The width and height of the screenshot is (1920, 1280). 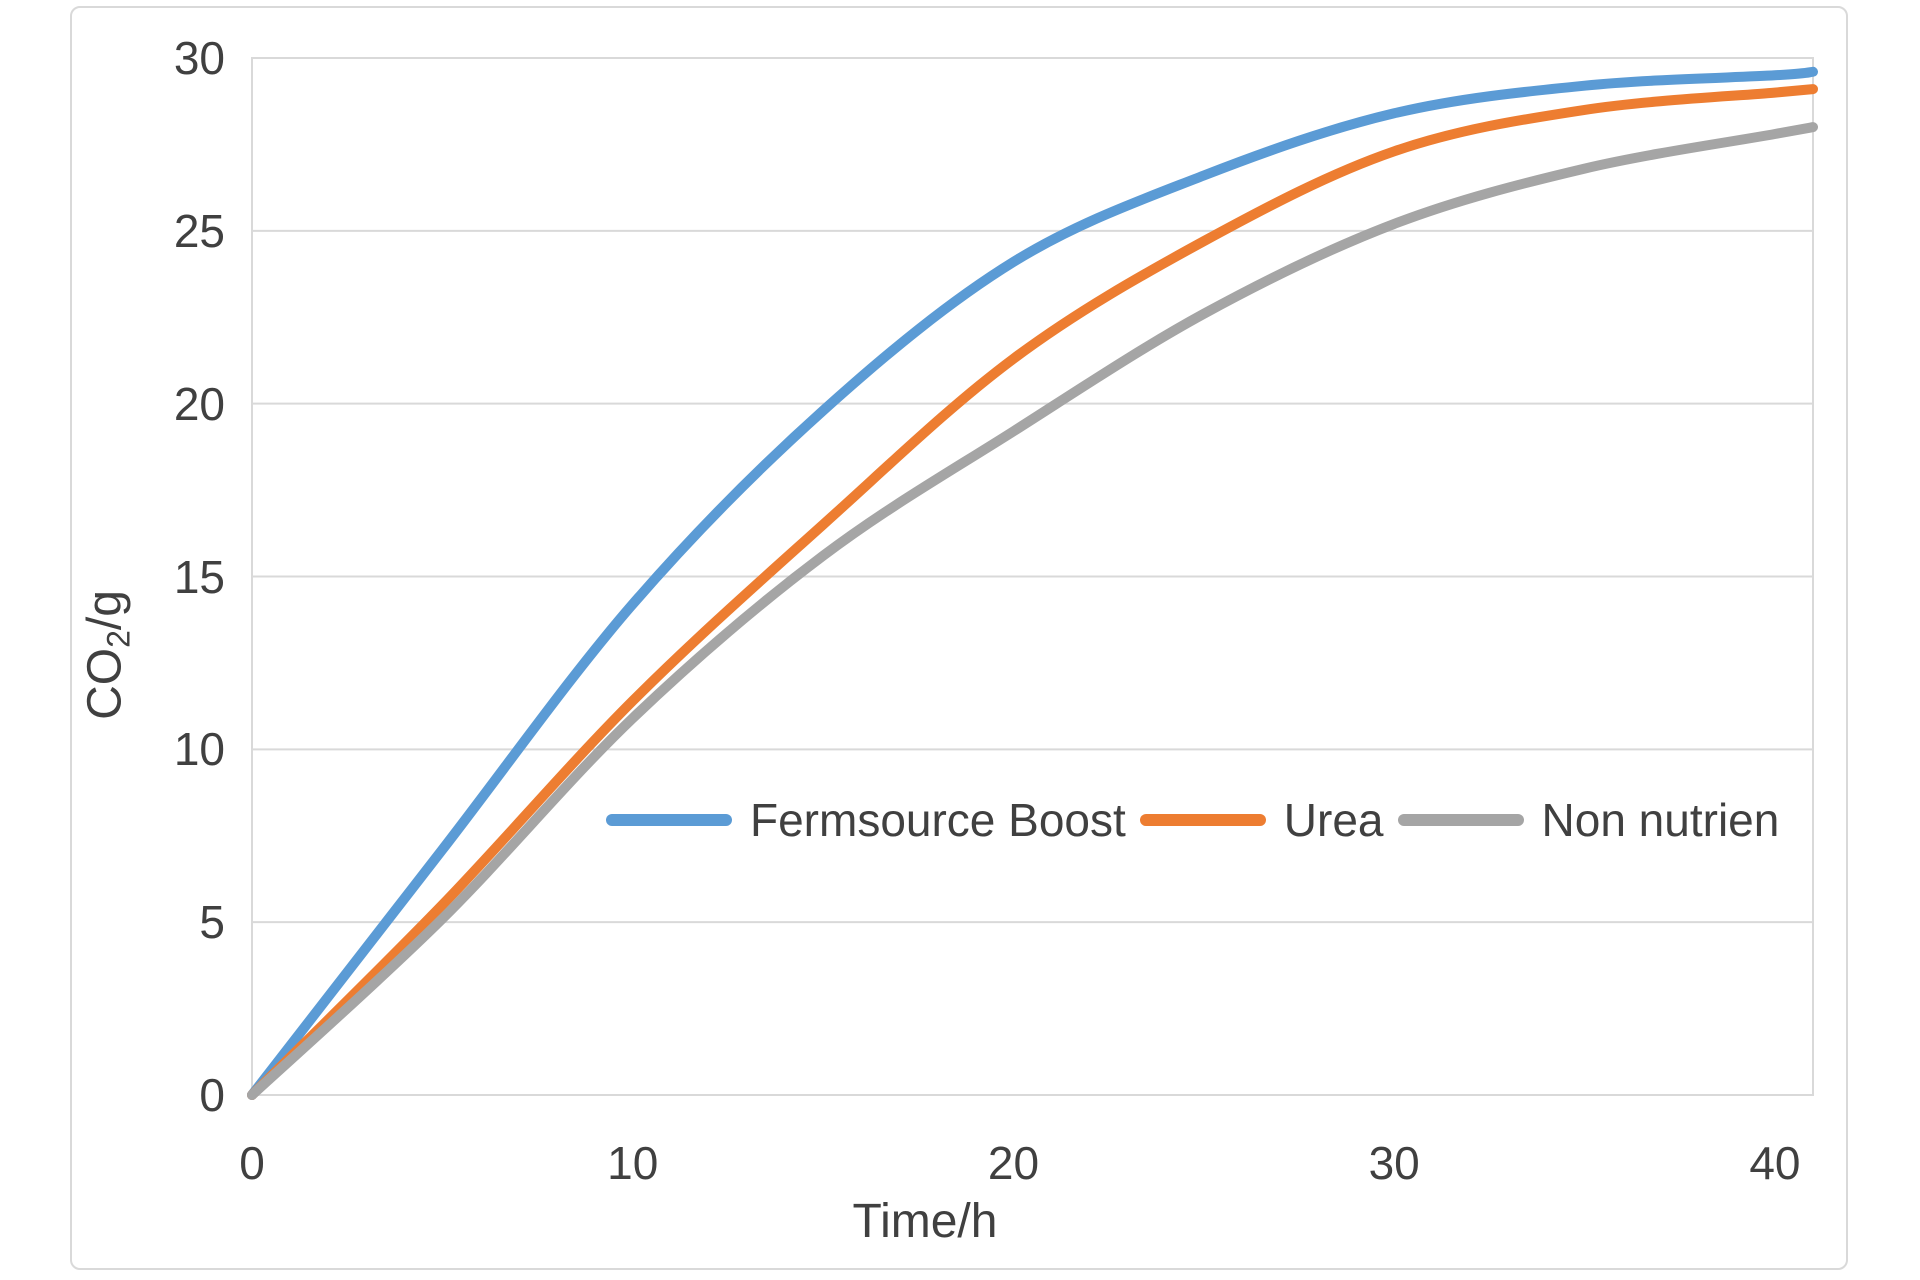 I want to click on legend-item-non-nutrien: Non nutrien, so click(x=1588, y=820).